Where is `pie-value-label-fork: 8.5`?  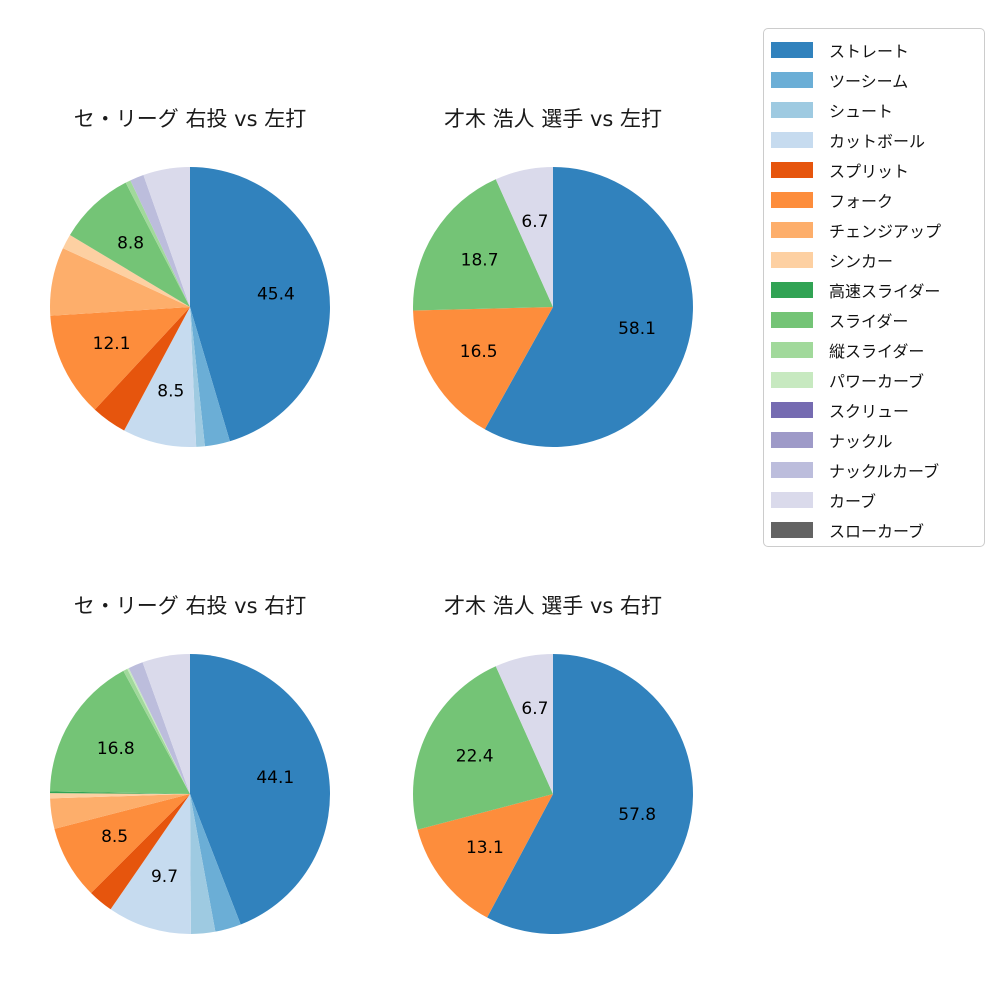 pie-value-label-fork: 8.5 is located at coordinates (114, 837).